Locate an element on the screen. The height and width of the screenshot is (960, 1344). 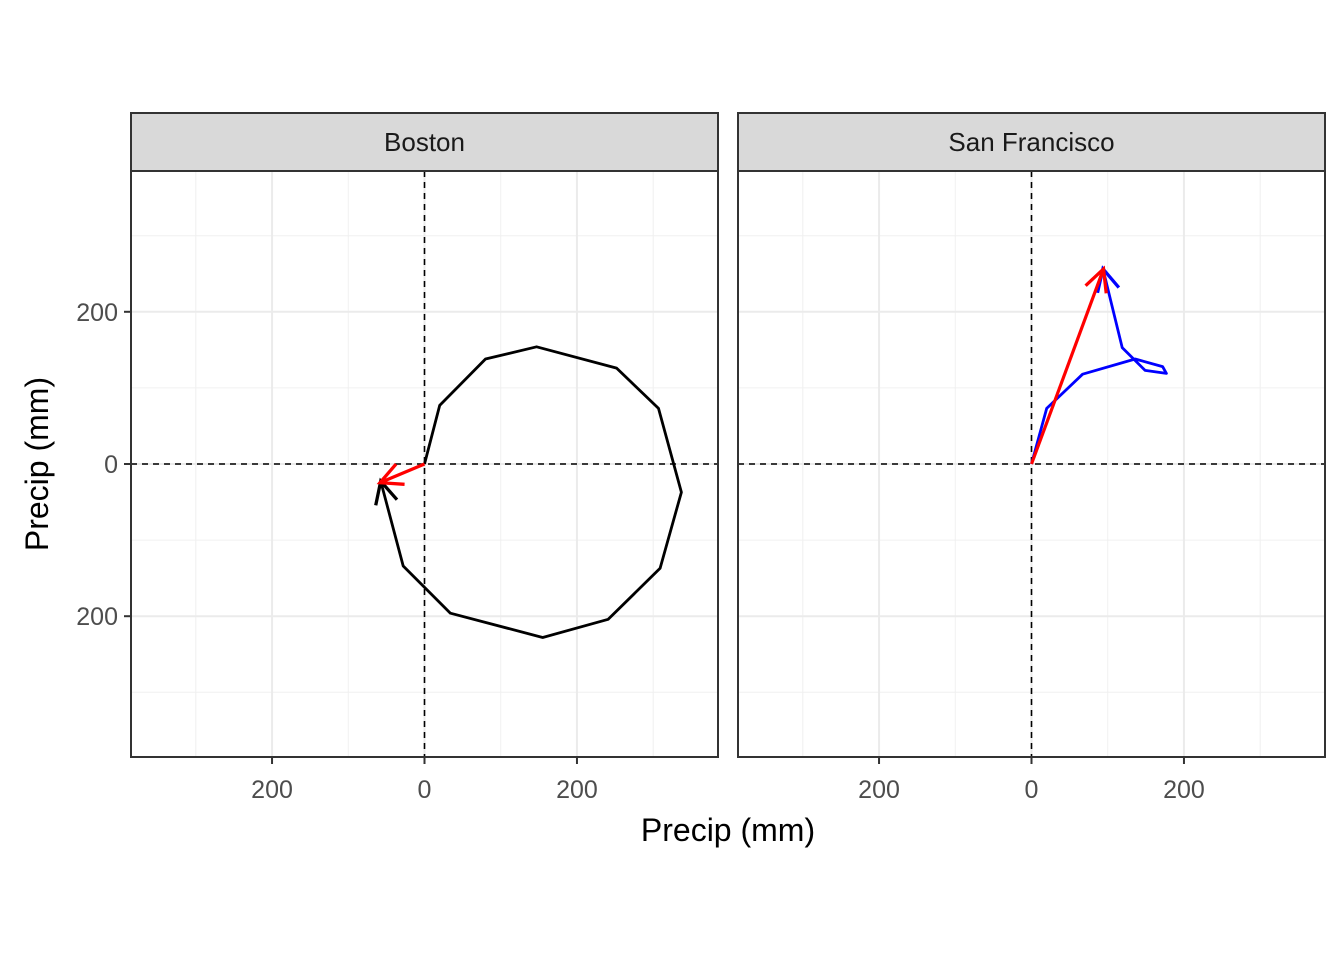
facet-strip-label: Boston is located at coordinates (424, 142).